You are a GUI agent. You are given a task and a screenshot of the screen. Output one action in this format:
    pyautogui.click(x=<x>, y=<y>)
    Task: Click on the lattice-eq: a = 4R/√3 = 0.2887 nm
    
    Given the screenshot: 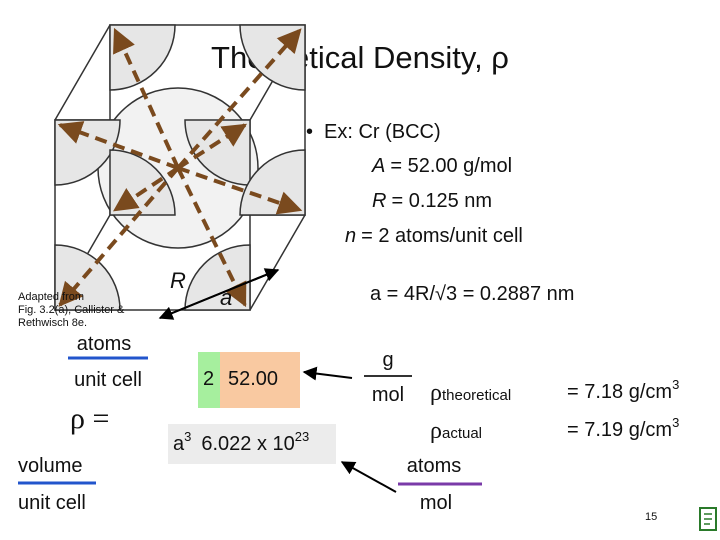 What is the action you would take?
    pyautogui.click(x=472, y=294)
    